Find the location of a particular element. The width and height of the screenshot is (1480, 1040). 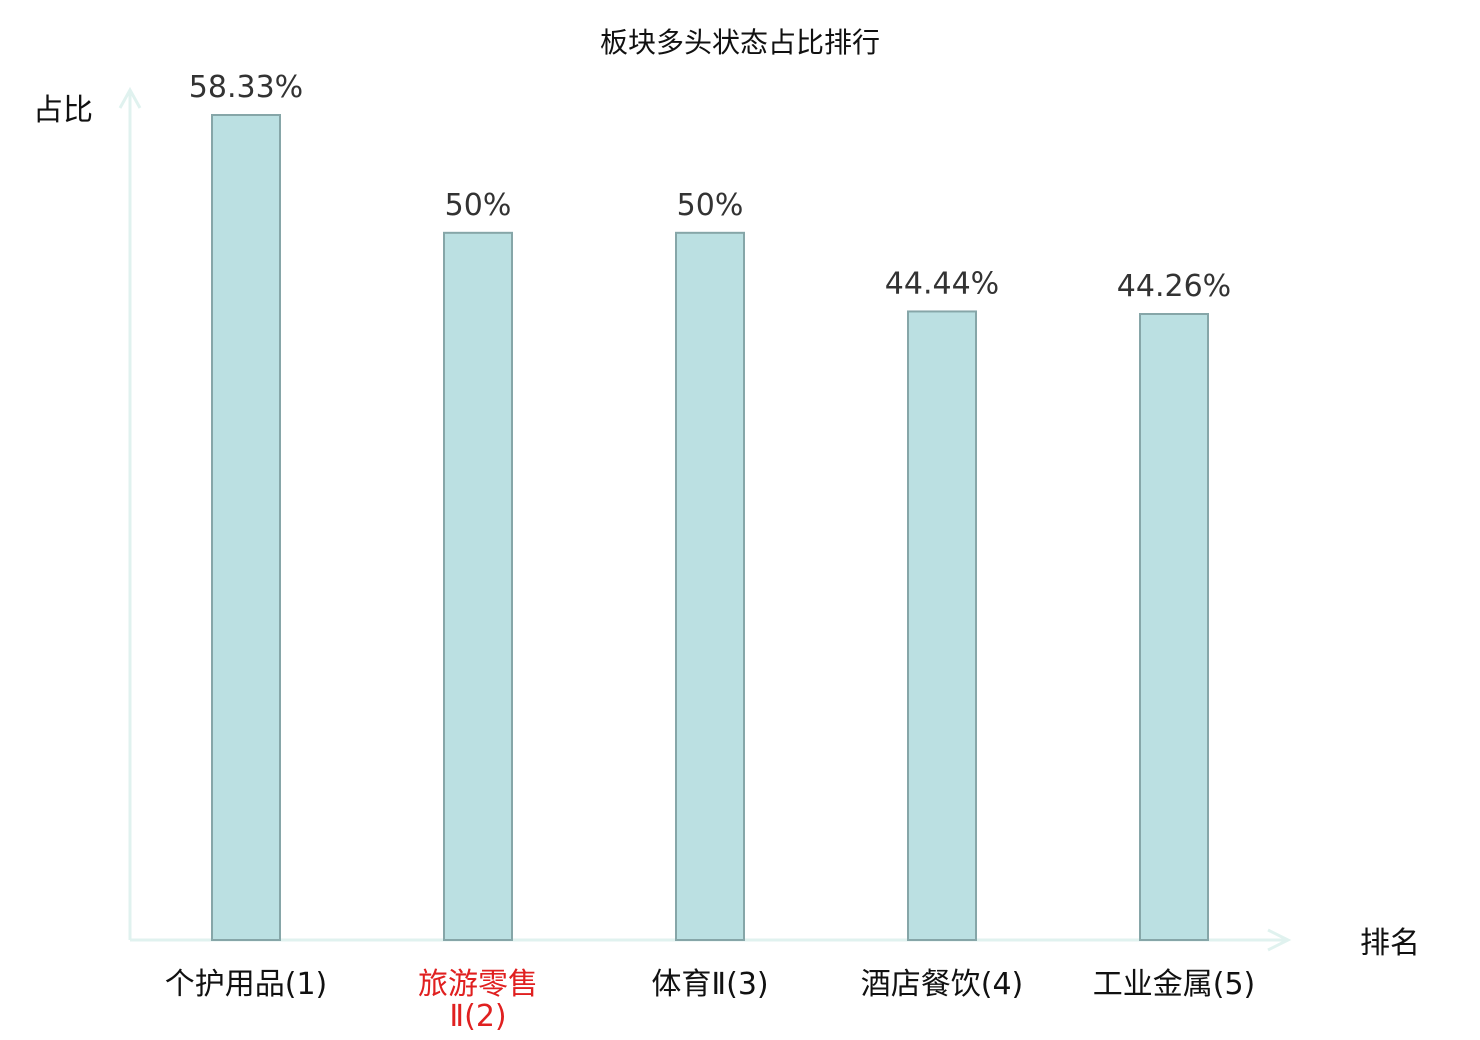

category-label-2-line-2: Ⅱ(2) is located at coordinates (477, 1016).